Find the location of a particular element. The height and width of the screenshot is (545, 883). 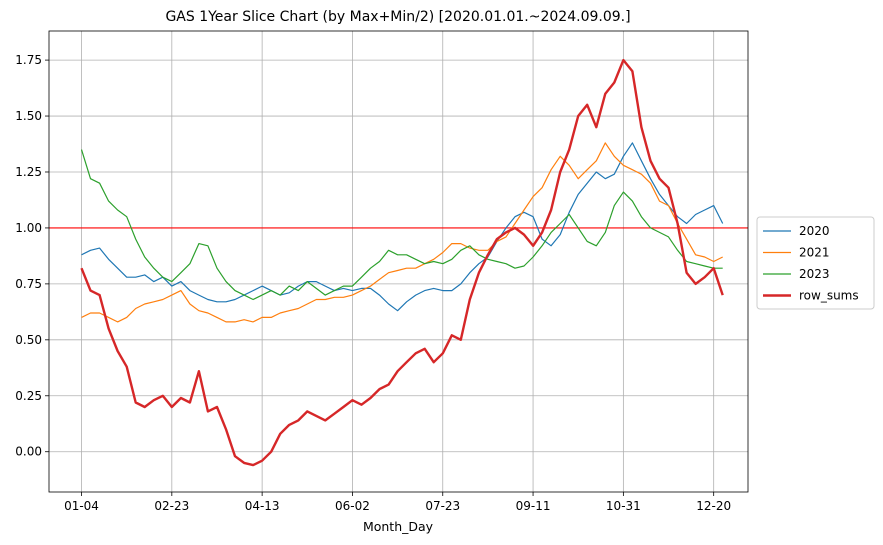

x-tick-label: 09-11 is located at coordinates (533, 506).